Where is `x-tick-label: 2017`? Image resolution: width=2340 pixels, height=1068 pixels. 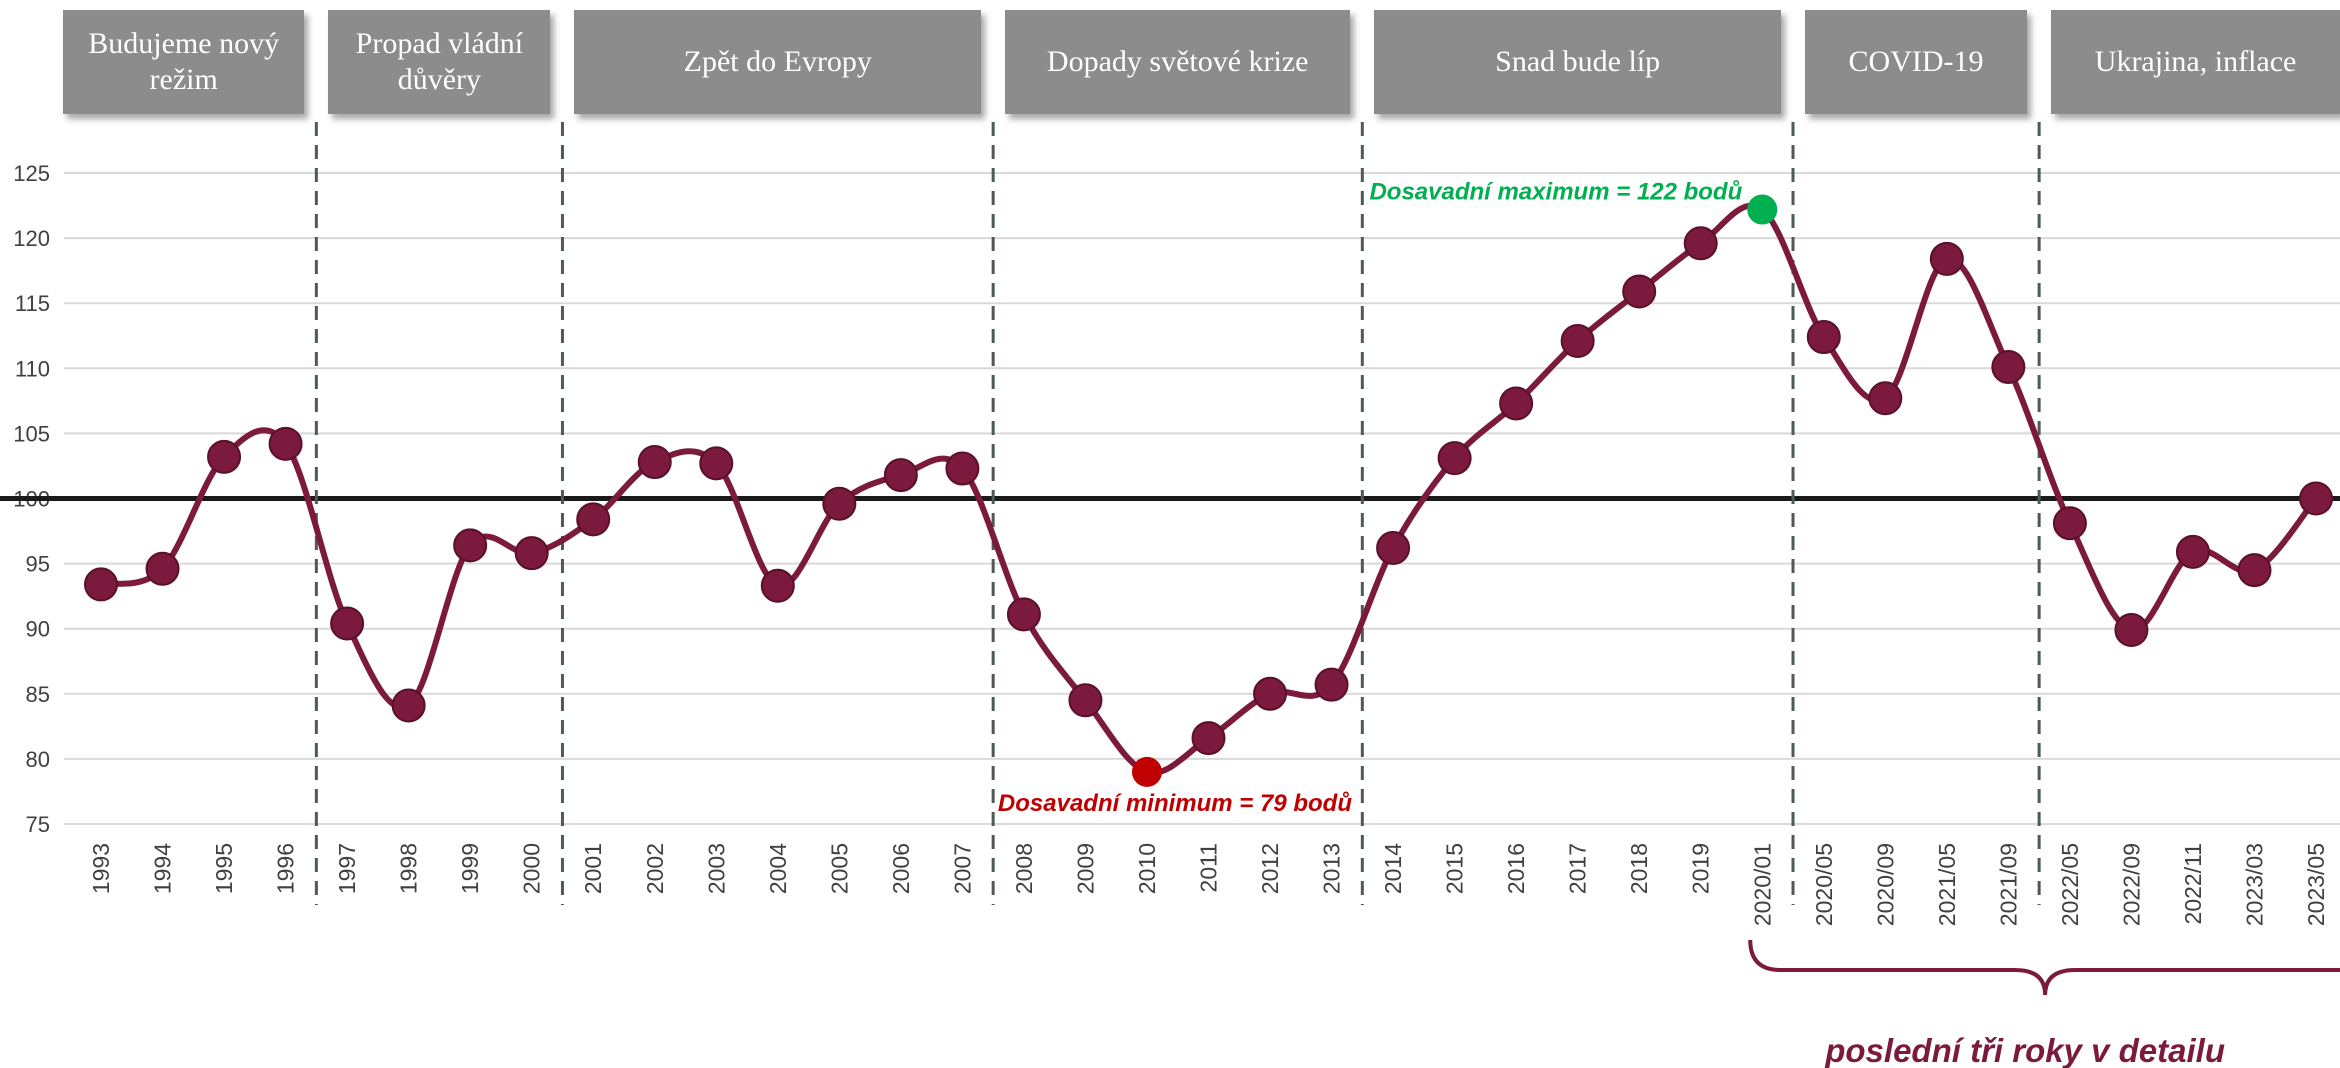
x-tick-label: 2017 is located at coordinates (1578, 868).